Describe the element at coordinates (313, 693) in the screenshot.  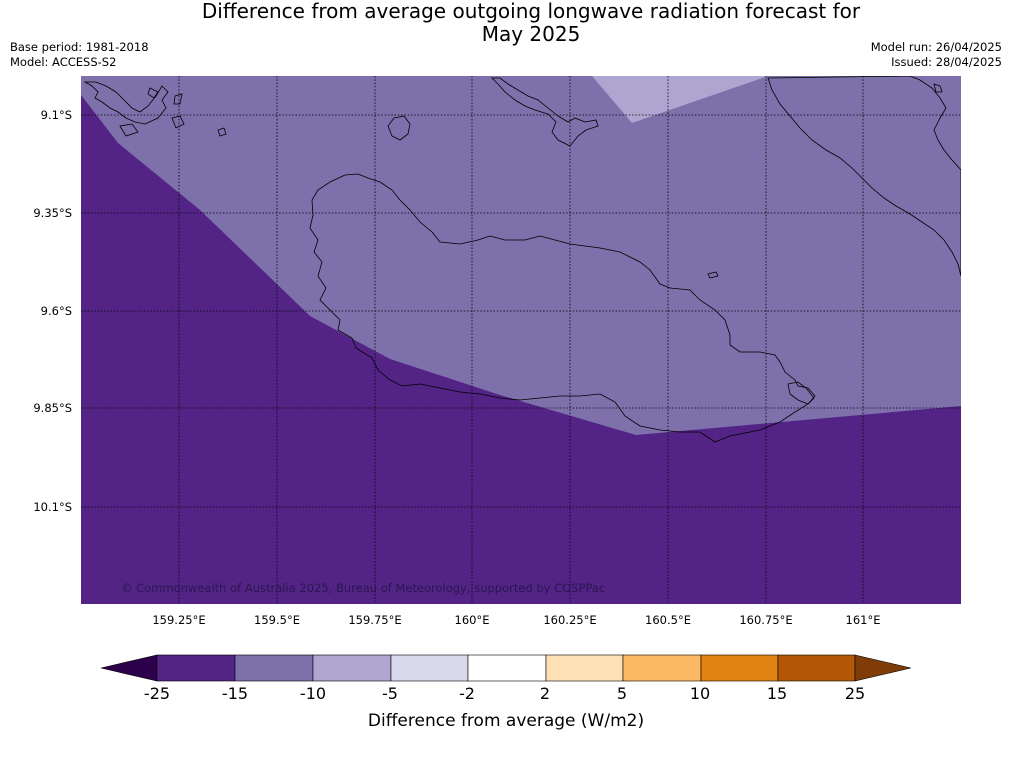
I see `colorbar-tick-label: -10` at that location.